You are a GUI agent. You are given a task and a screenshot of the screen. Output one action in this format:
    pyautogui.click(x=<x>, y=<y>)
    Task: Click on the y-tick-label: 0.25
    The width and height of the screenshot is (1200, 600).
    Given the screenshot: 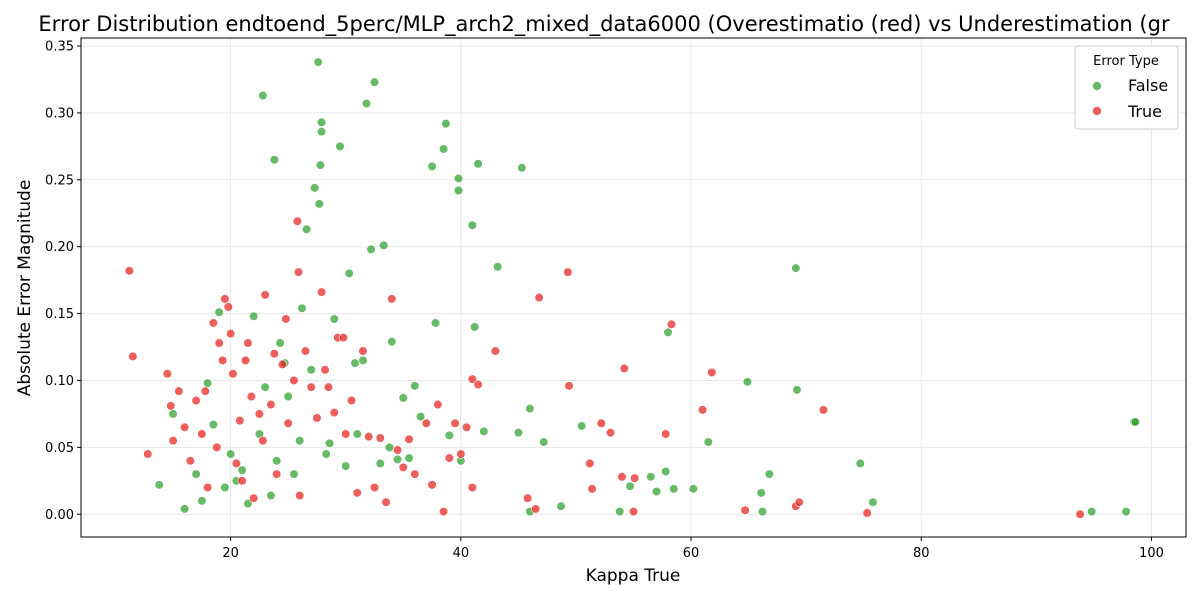 What is the action you would take?
    pyautogui.click(x=59, y=180)
    